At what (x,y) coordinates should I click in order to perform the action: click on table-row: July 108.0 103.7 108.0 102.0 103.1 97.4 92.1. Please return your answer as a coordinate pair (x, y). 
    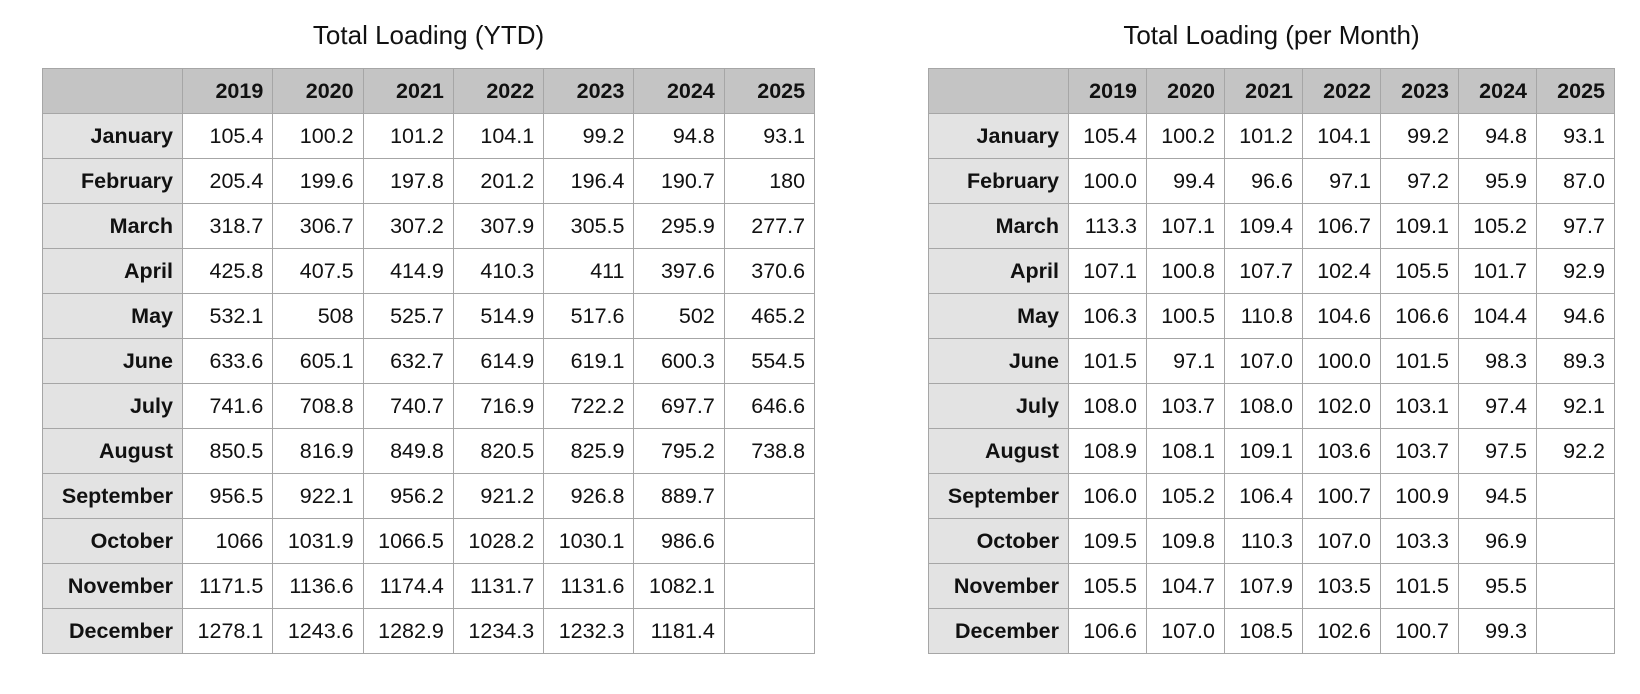
    Looking at the image, I should click on (1271, 406).